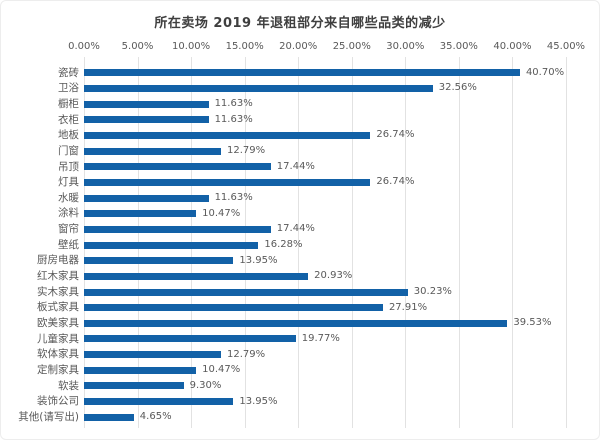 The height and width of the screenshot is (440, 600). What do you see at coordinates (301, 261) in the screenshot?
I see `bar-row: 厨房电器 13.95%` at bounding box center [301, 261].